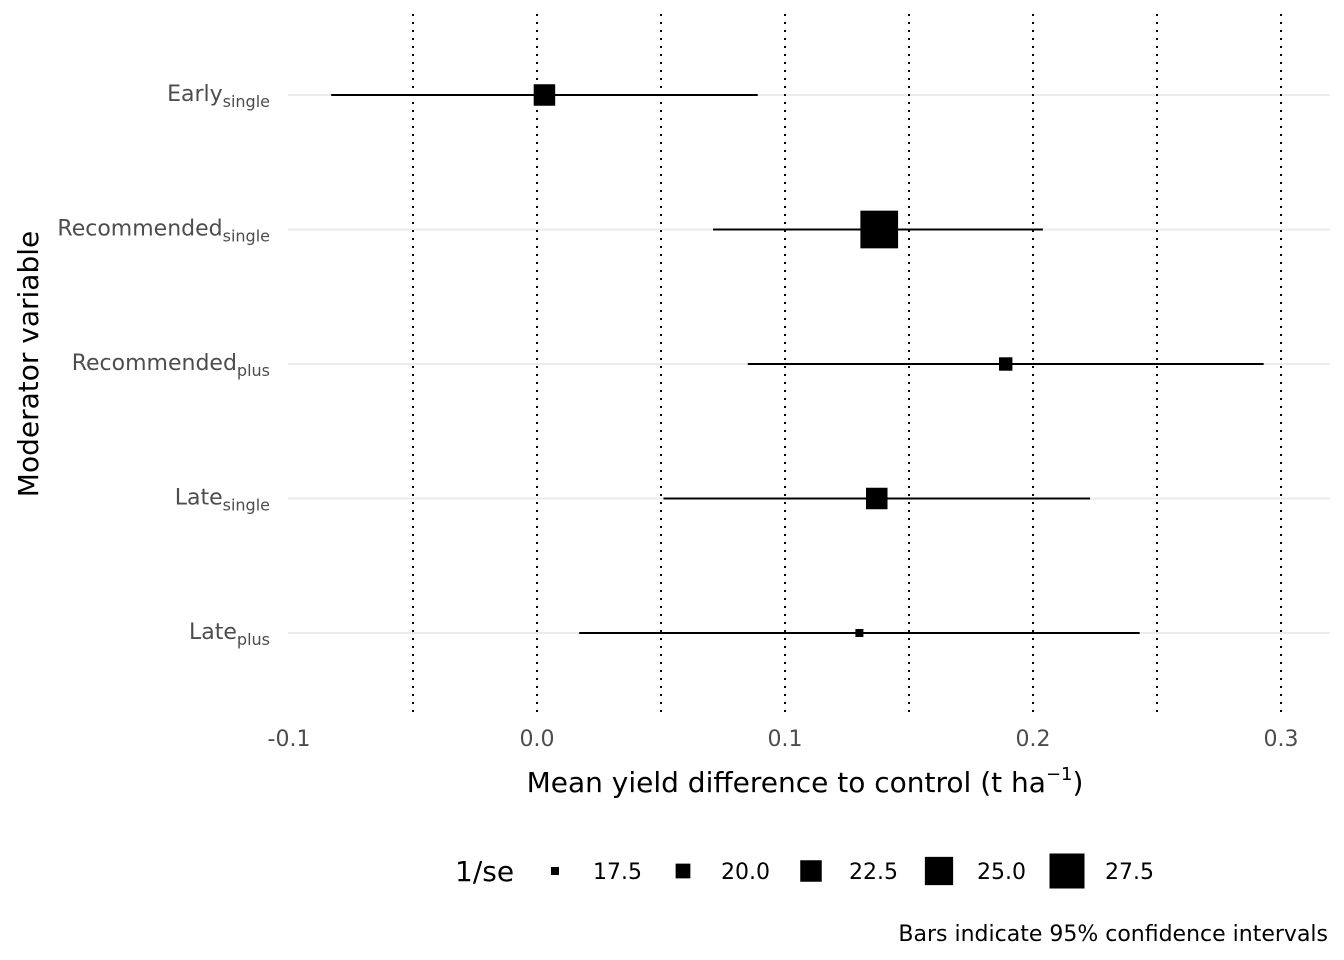  I want to click on x-tick-label: -0.1, so click(289, 739).